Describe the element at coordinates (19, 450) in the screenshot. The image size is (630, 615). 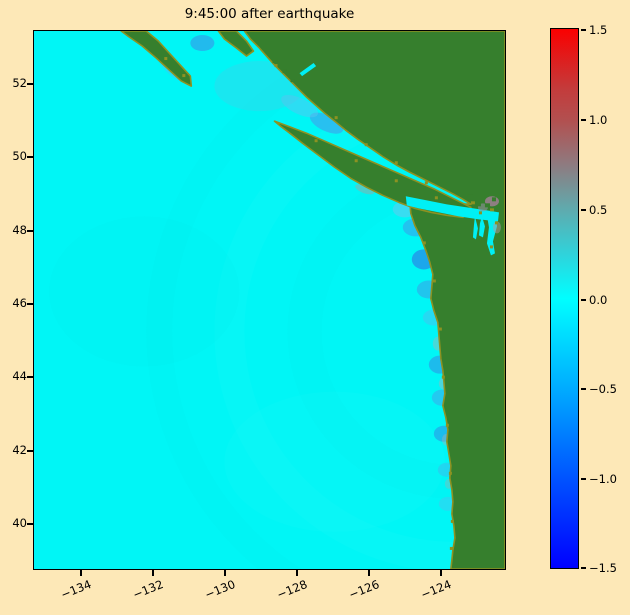
I see `y-tick-label: 42` at that location.